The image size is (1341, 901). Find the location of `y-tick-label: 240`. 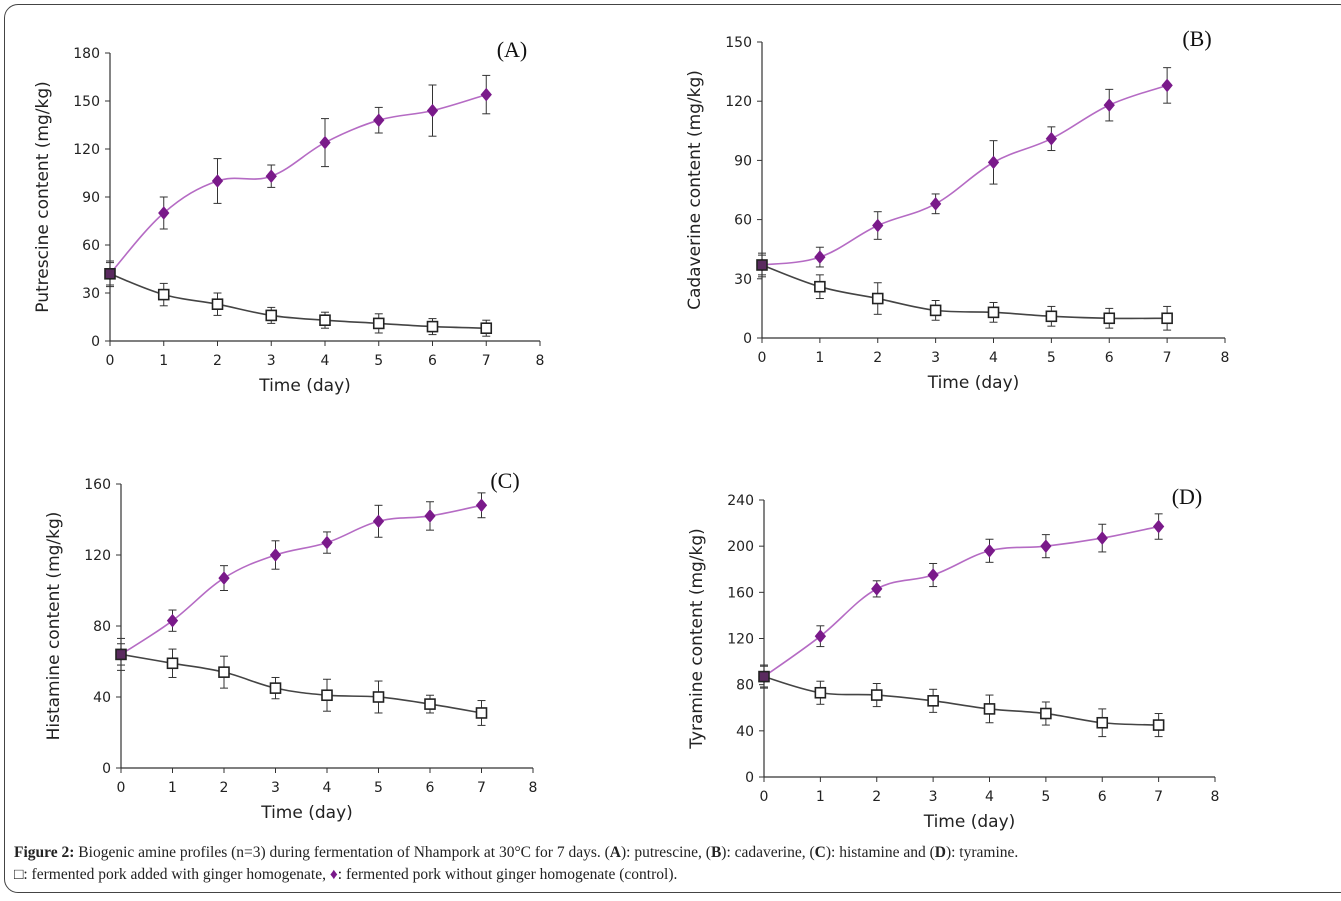

y-tick-label: 240 is located at coordinates (740, 501).